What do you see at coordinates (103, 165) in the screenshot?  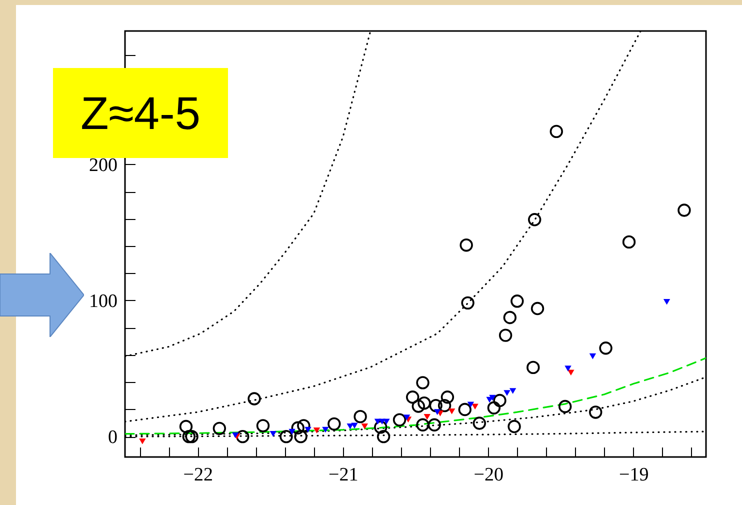 I see `y-tick-label: 200` at bounding box center [103, 165].